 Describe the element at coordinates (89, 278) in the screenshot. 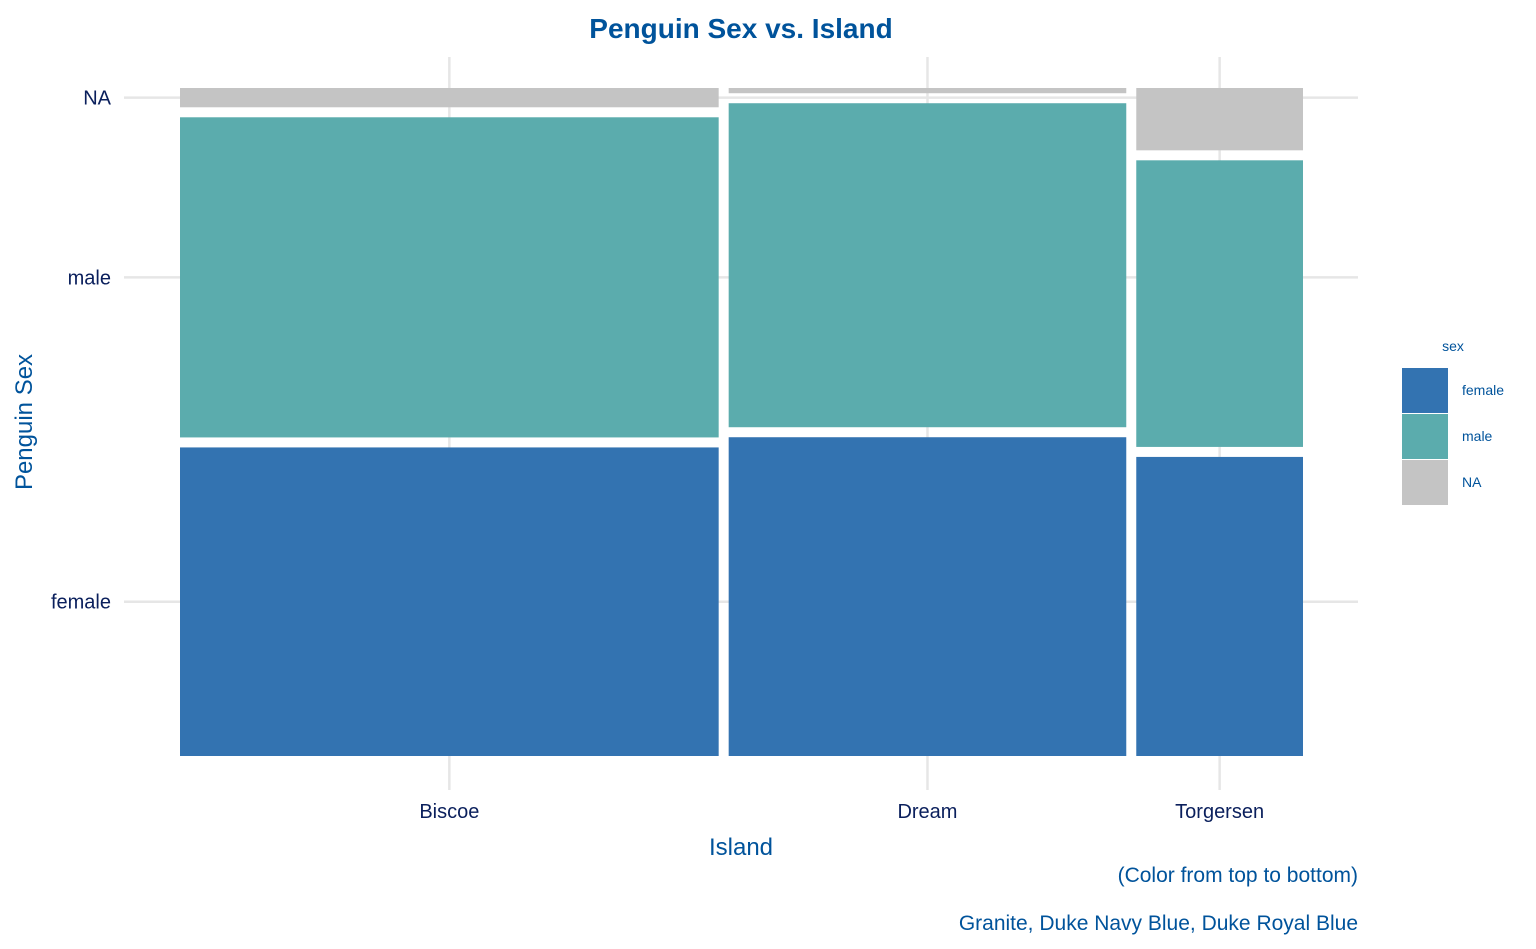

I see `y-tick-label-male: male` at that location.